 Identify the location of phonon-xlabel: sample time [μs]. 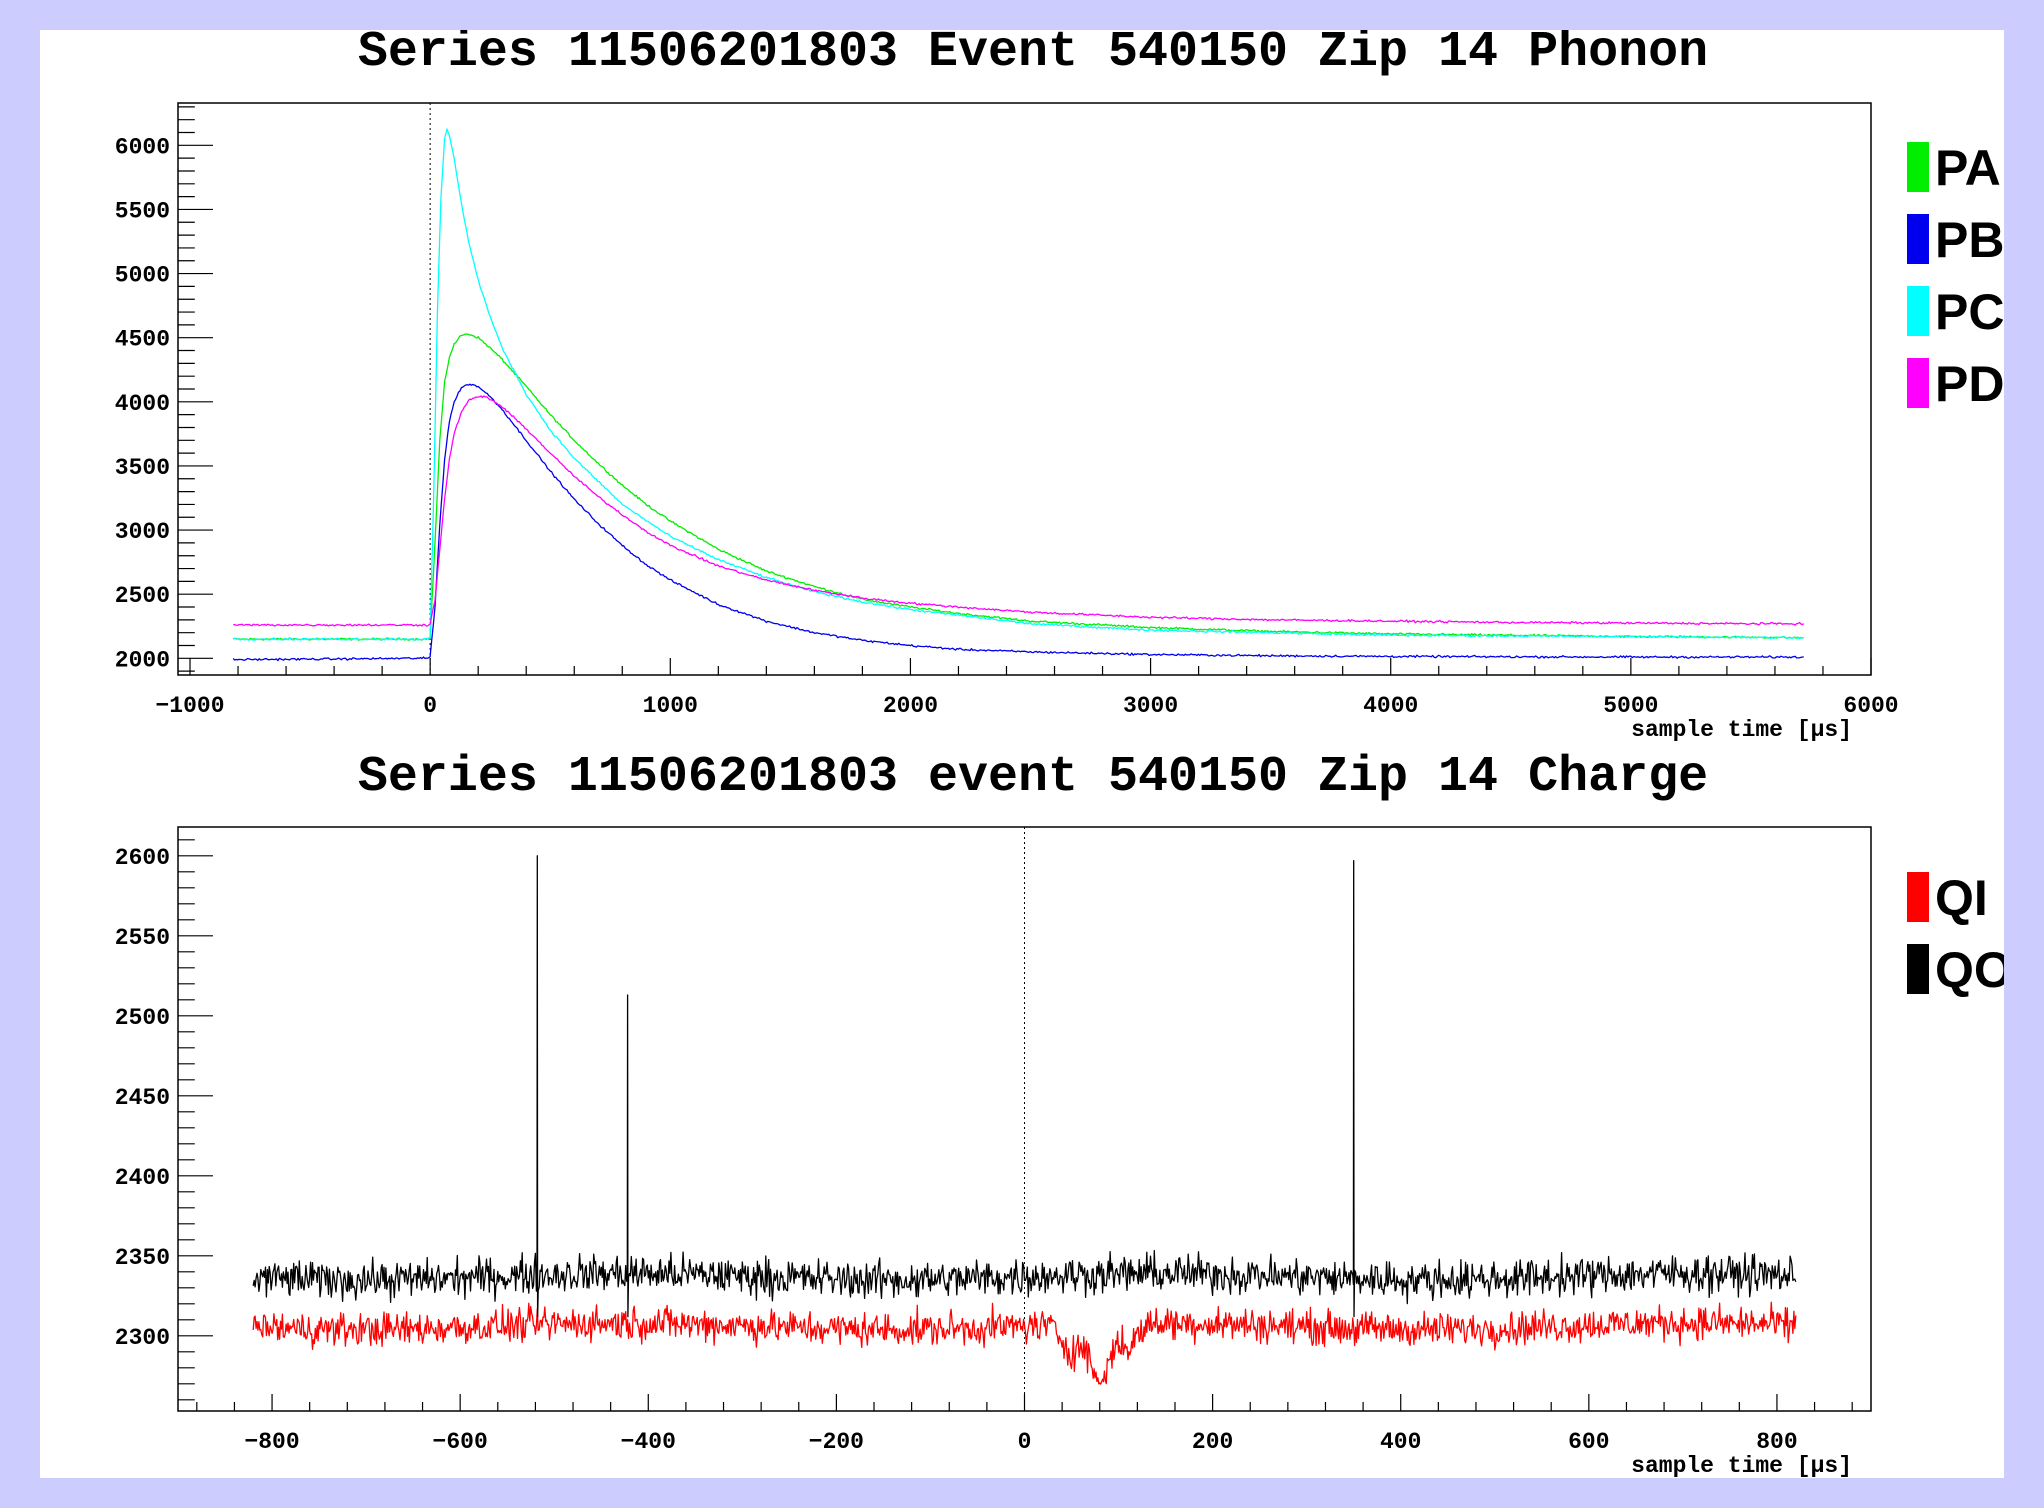
(1741, 730).